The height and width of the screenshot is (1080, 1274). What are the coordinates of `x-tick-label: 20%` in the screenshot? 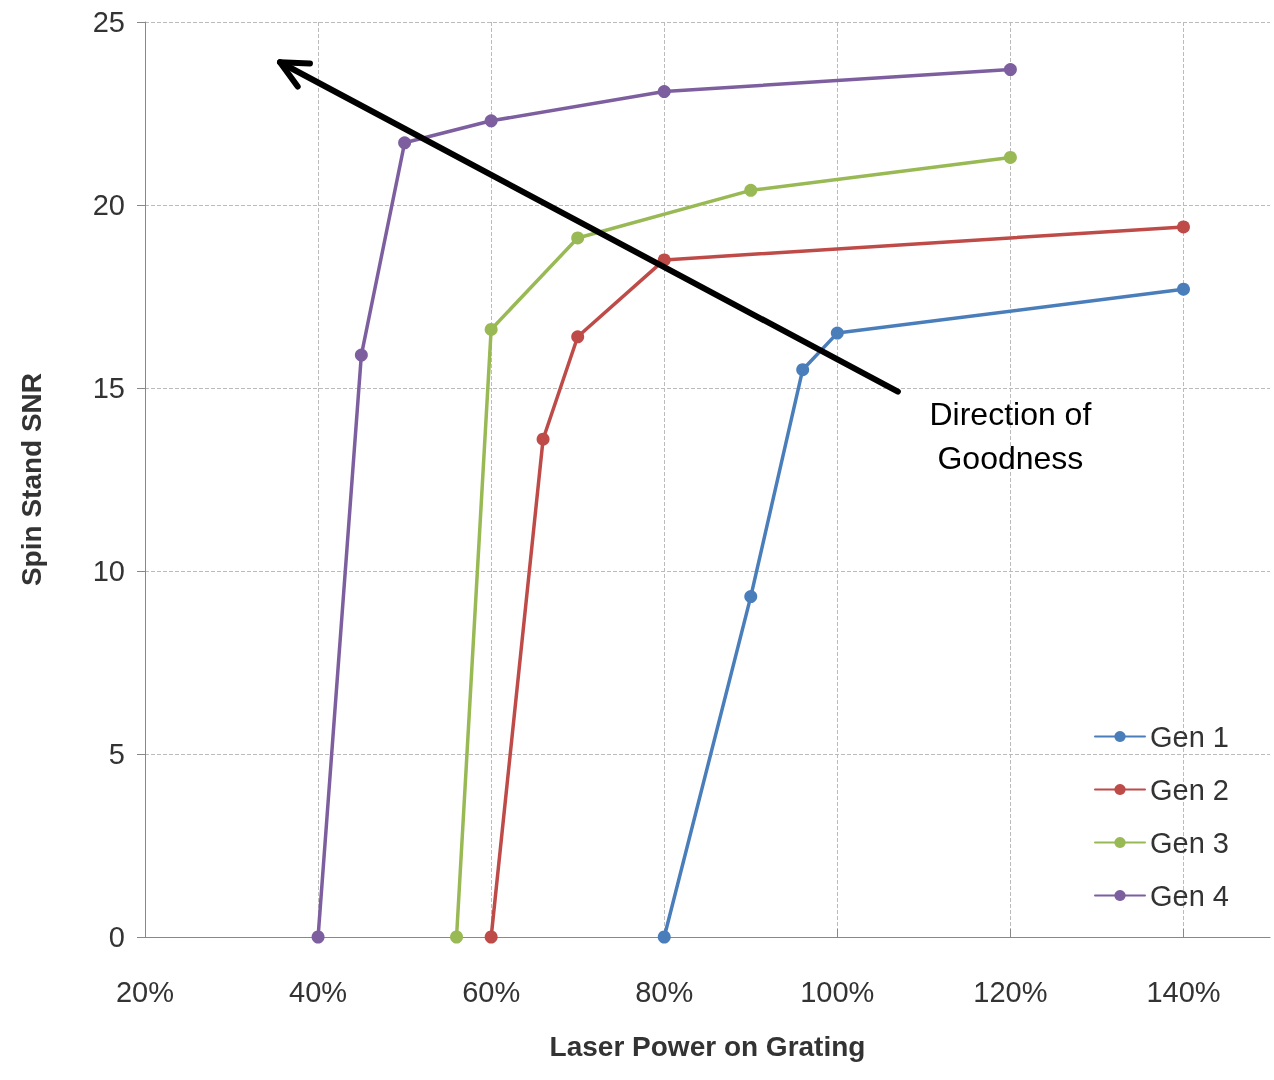 It's located at (145, 991).